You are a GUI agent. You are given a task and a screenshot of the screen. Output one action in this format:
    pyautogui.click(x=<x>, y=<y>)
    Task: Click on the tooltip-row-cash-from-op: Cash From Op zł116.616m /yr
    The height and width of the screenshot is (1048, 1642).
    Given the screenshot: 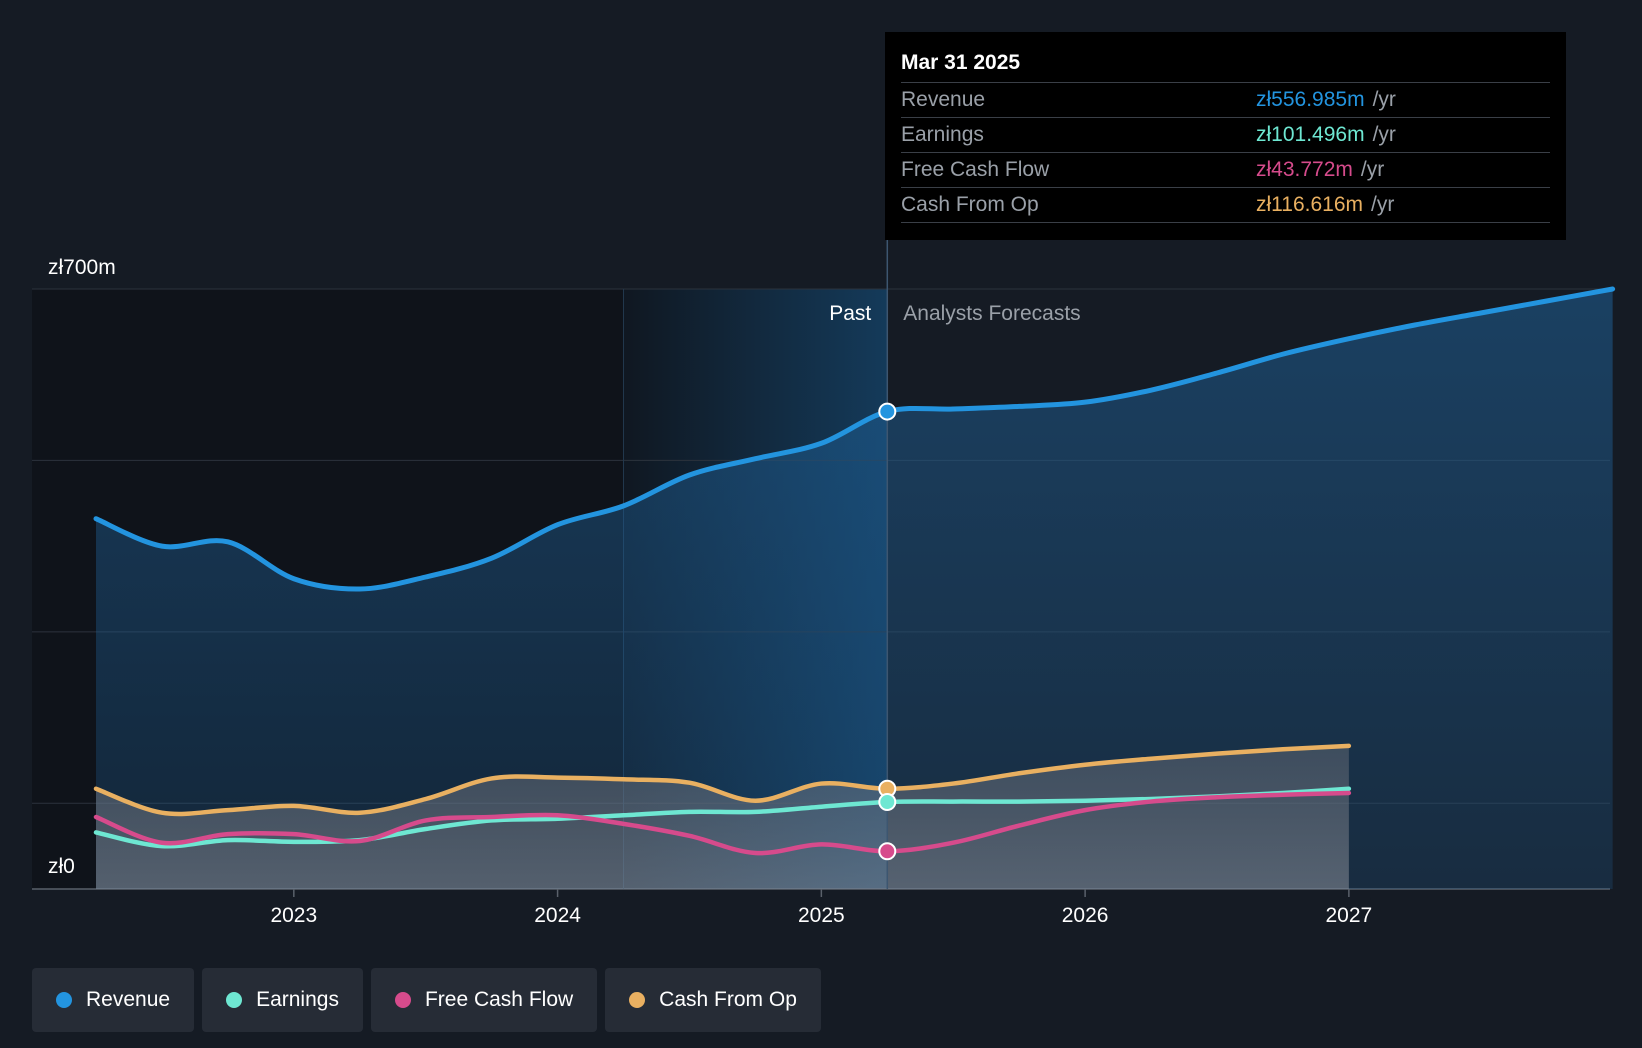 What is the action you would take?
    pyautogui.click(x=1225, y=205)
    